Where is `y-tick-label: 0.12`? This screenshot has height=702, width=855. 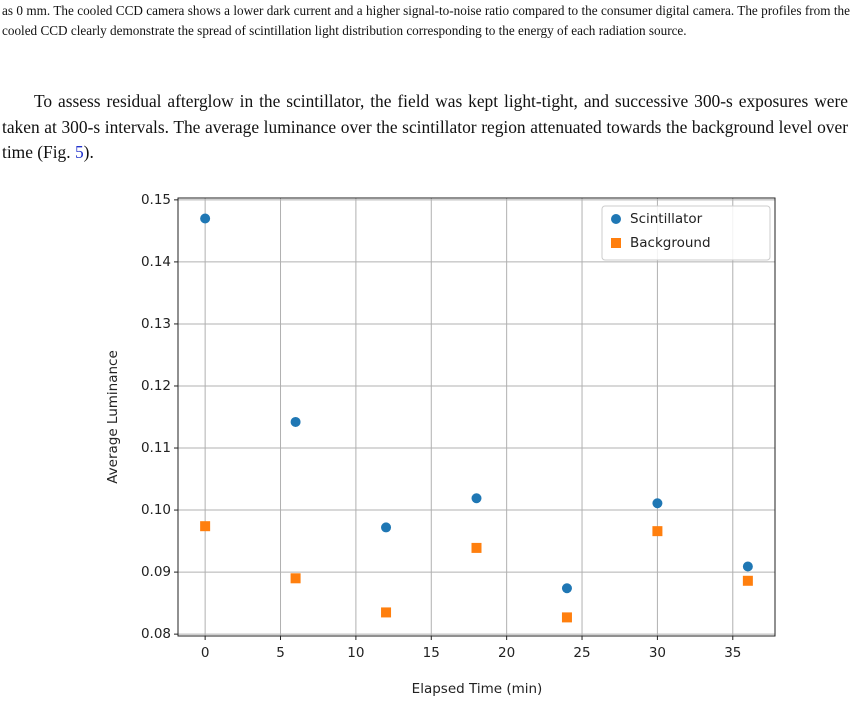
y-tick-label: 0.12 is located at coordinates (156, 386).